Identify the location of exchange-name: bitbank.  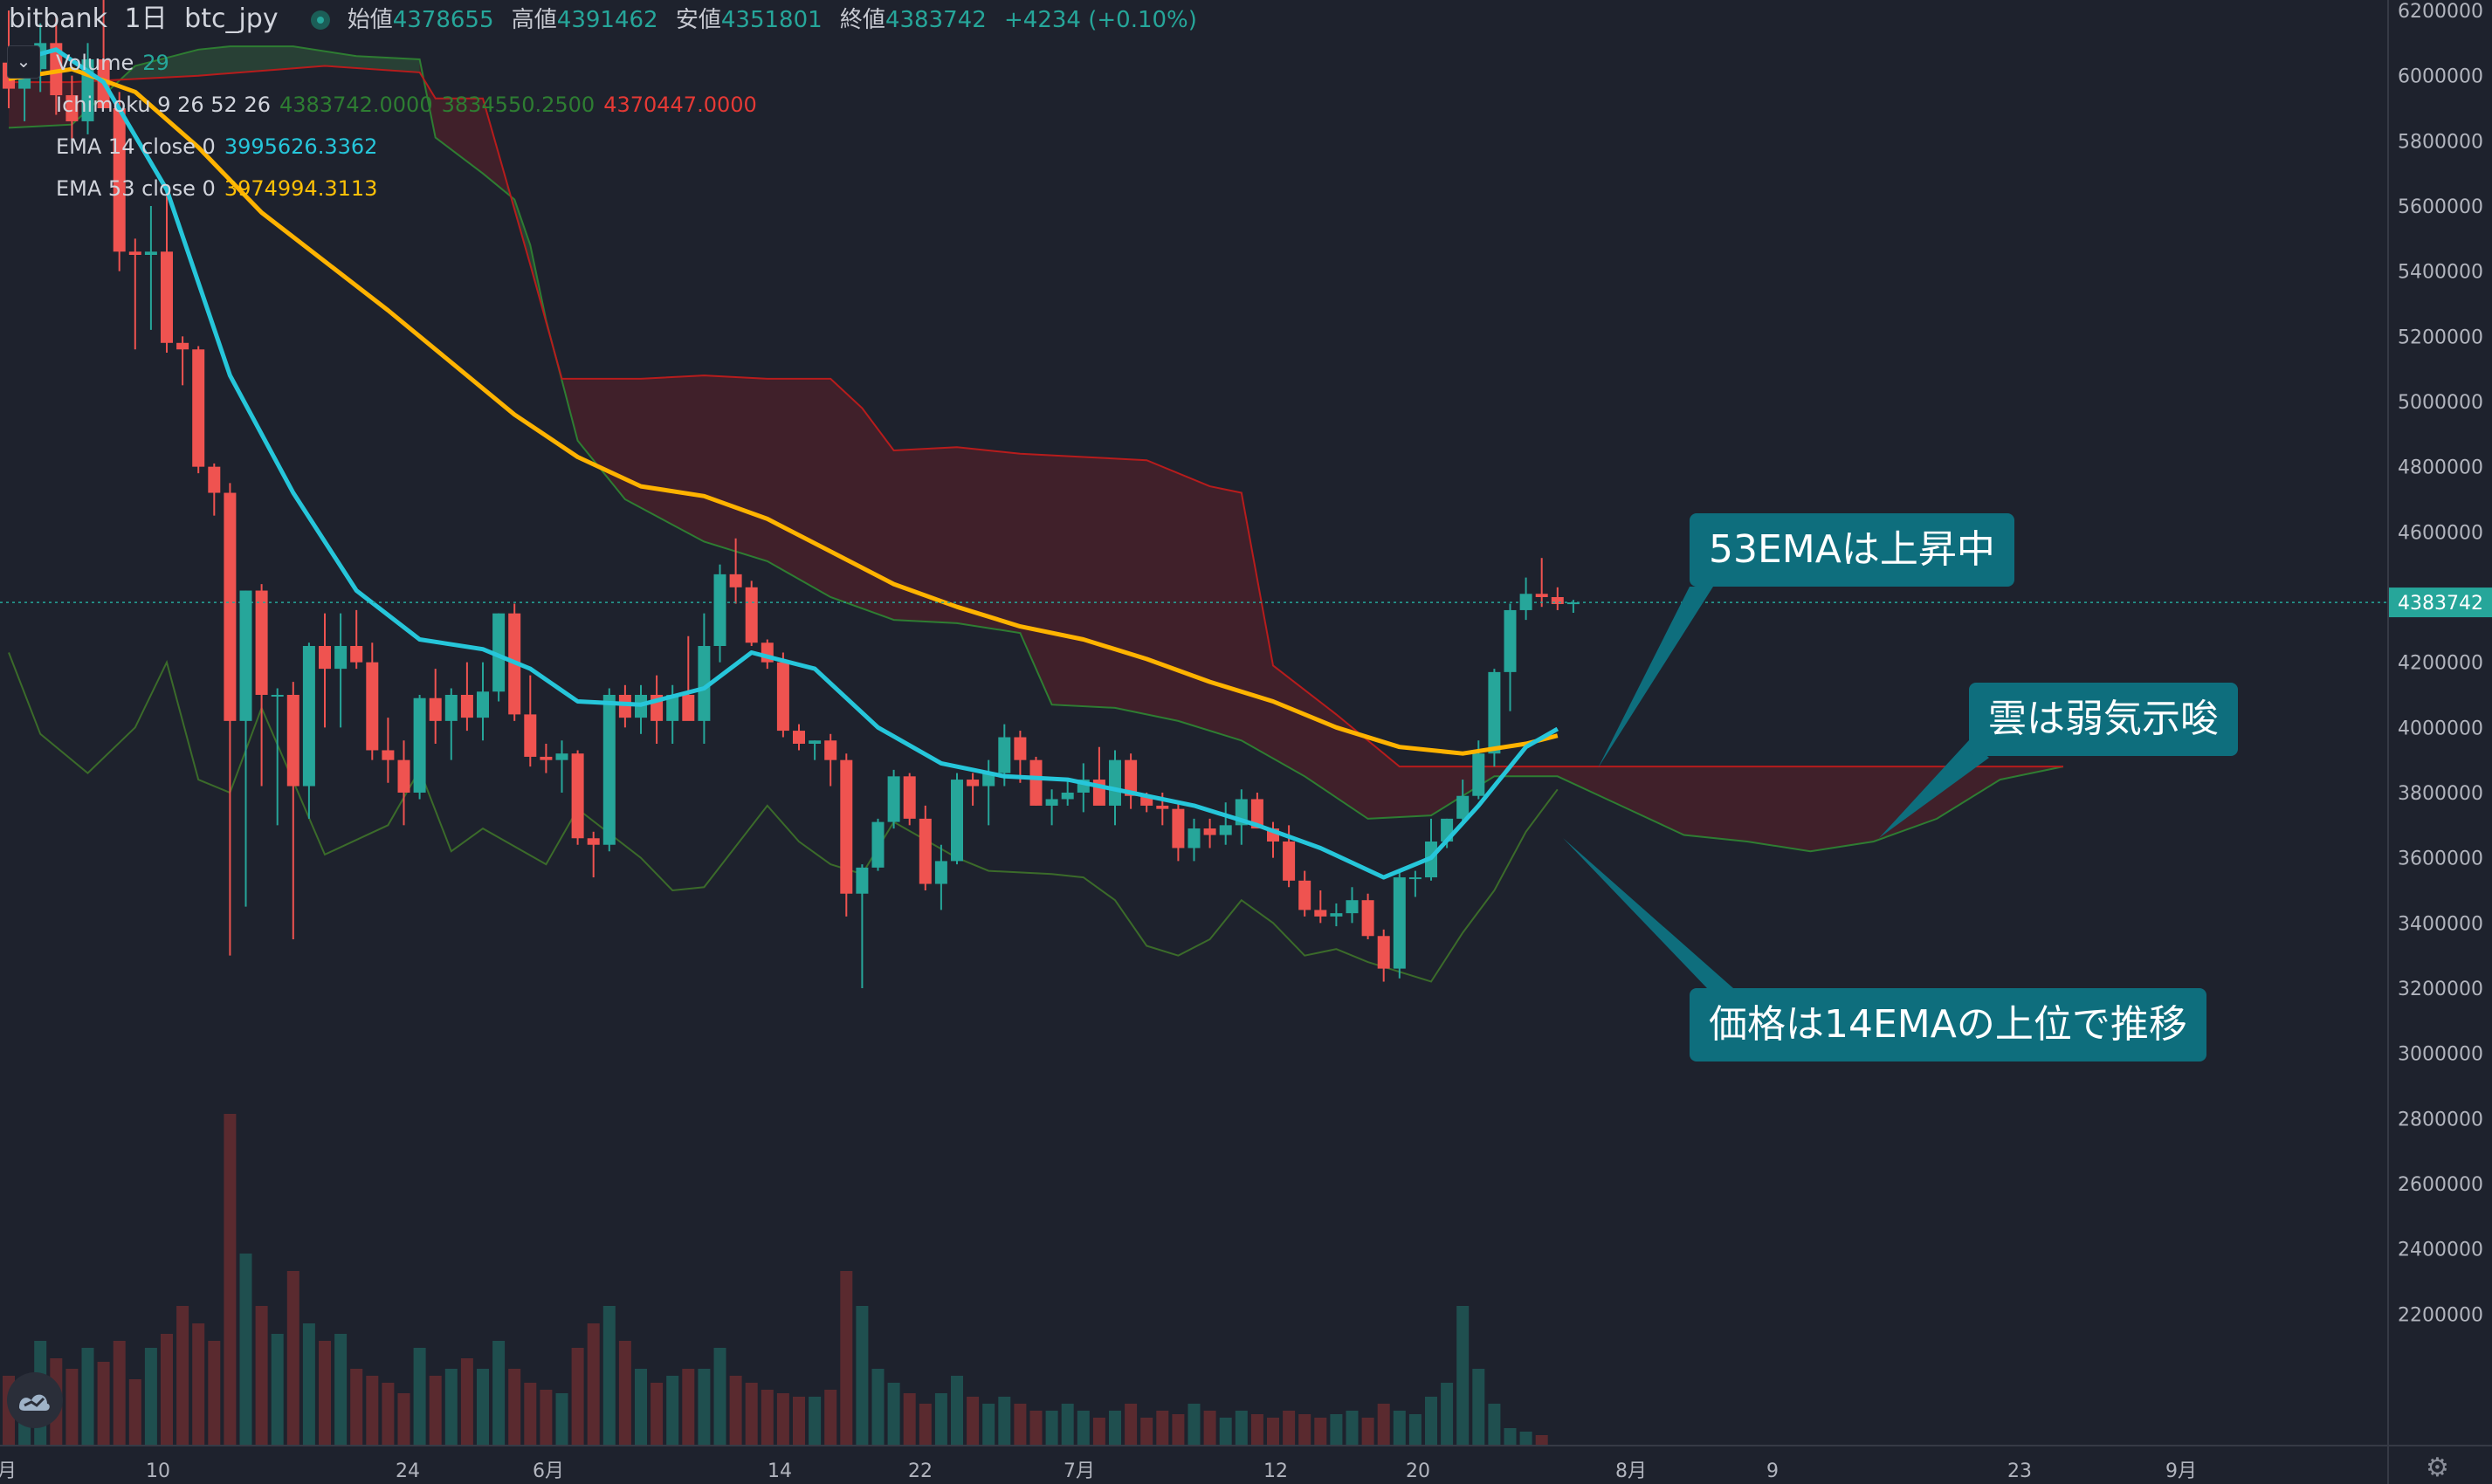
(58, 19).